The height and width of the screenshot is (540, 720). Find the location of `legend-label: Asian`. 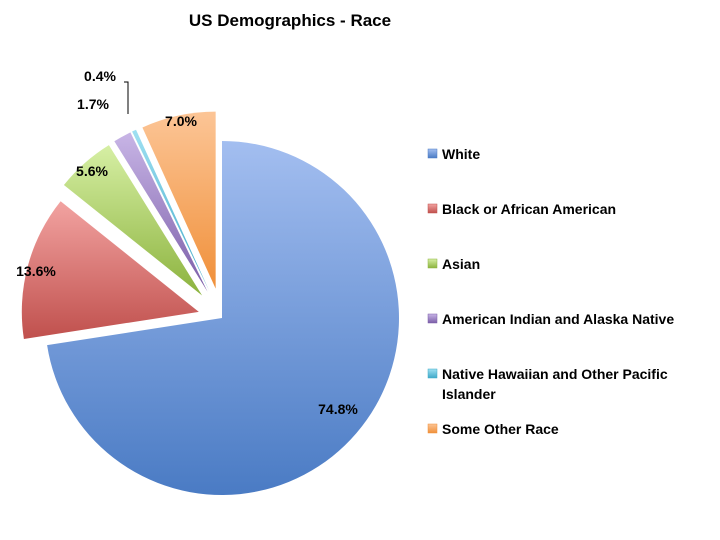

legend-label: Asian is located at coordinates (461, 264).